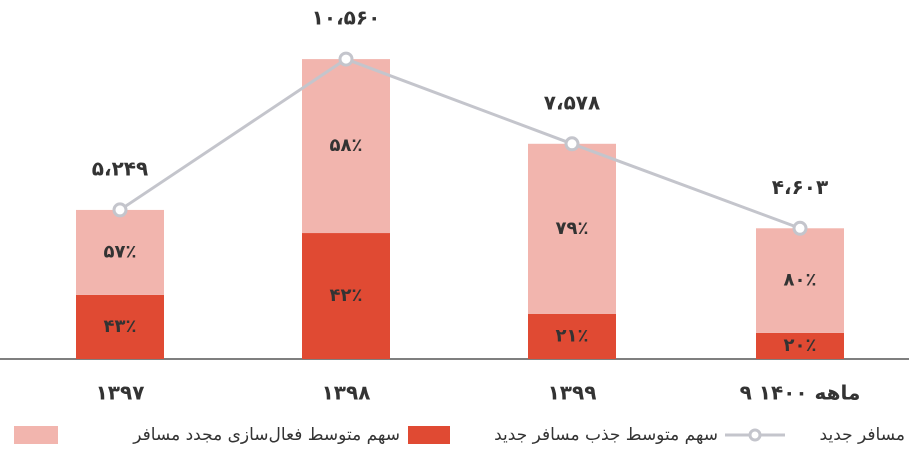 Image resolution: width=909 pixels, height=451 pixels. I want to click on data-label: ۴،۶۰۳, so click(800, 187).